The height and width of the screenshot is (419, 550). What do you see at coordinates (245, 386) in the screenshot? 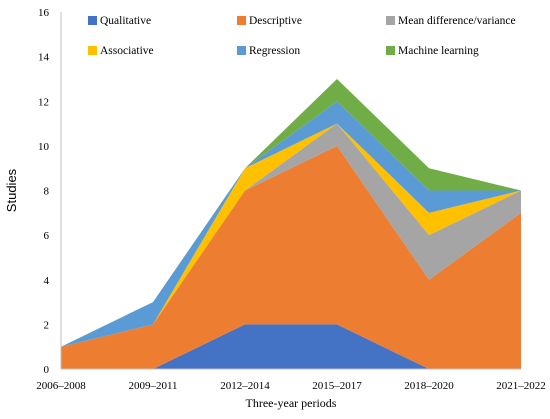
I see `x-tick-label: 2012–2014` at bounding box center [245, 386].